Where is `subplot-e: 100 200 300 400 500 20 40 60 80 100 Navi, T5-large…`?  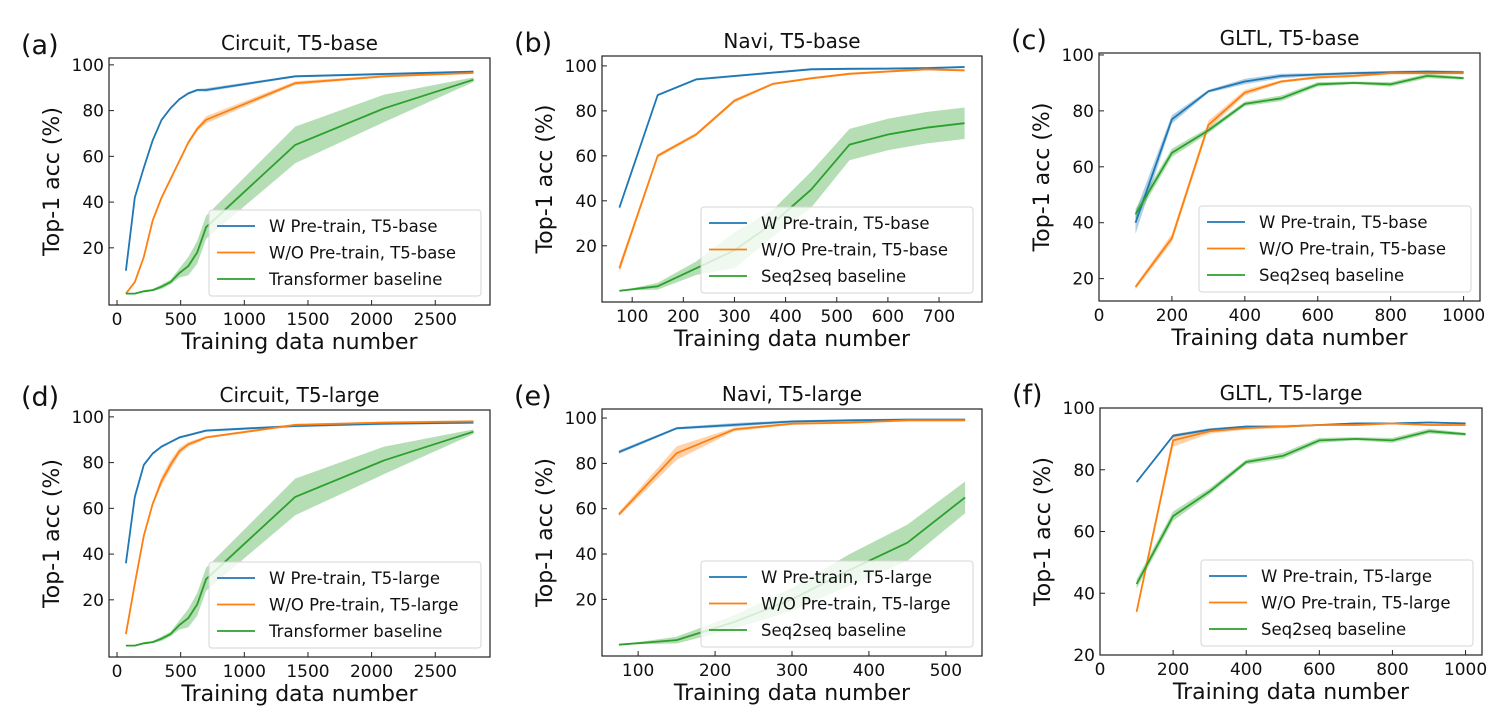
subplot-e: 100 200 300 400 500 20 40 60 80 100 Navi, T5-large… is located at coordinates (748, 543).